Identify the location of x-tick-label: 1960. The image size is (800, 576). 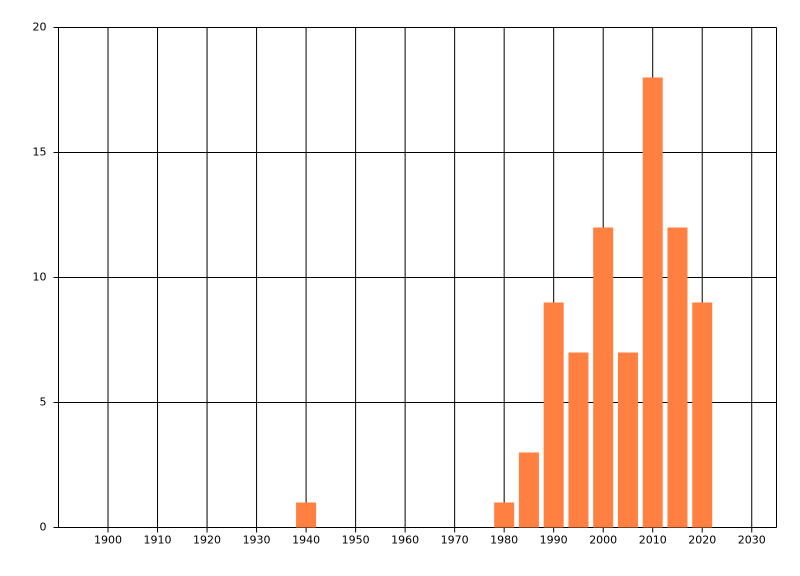
(405, 540).